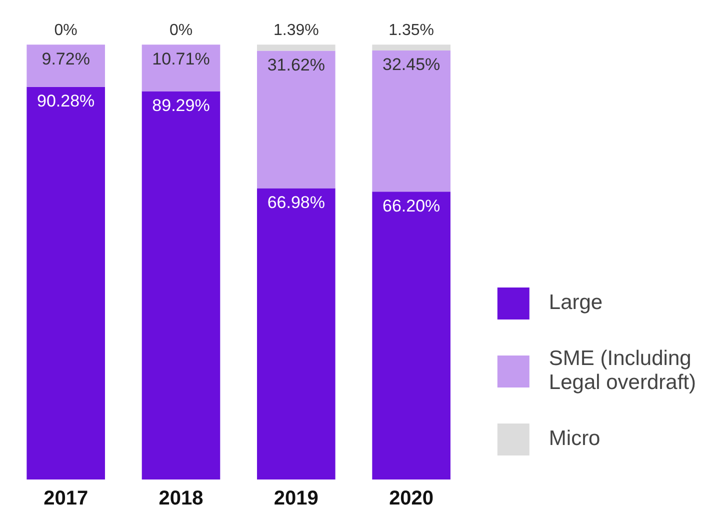 This screenshot has width=718, height=507. Describe the element at coordinates (575, 303) in the screenshot. I see `legend-label: Large` at that location.